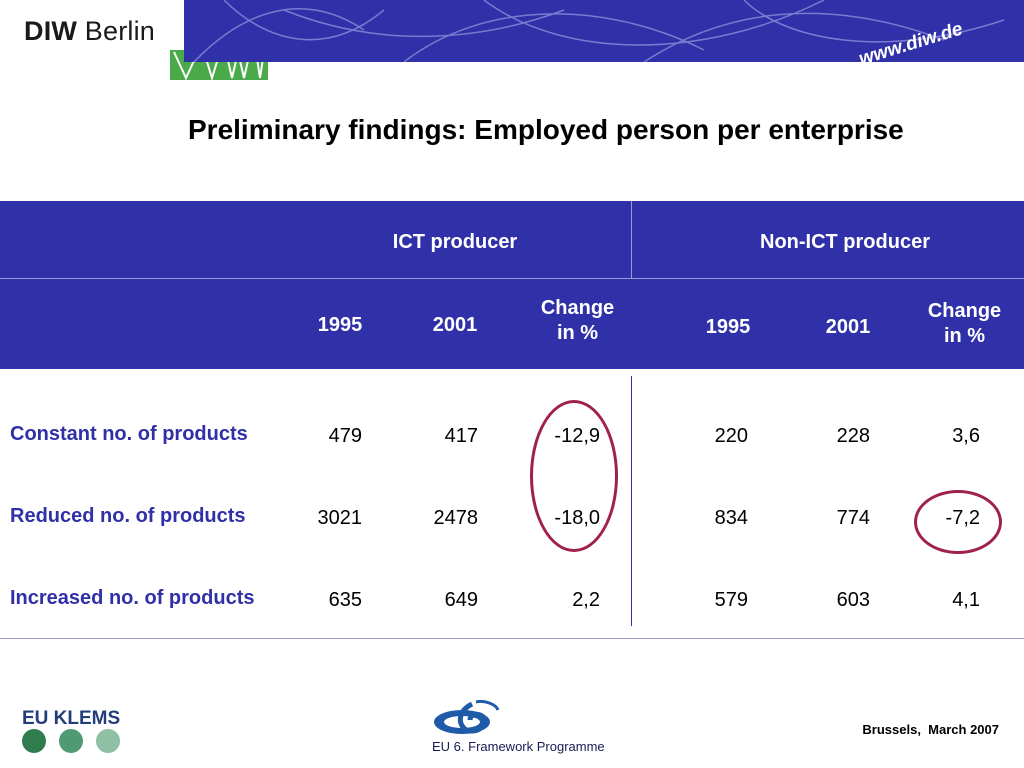 The width and height of the screenshot is (1024, 768). I want to click on col-nonict-change: Change in %, so click(964, 323).